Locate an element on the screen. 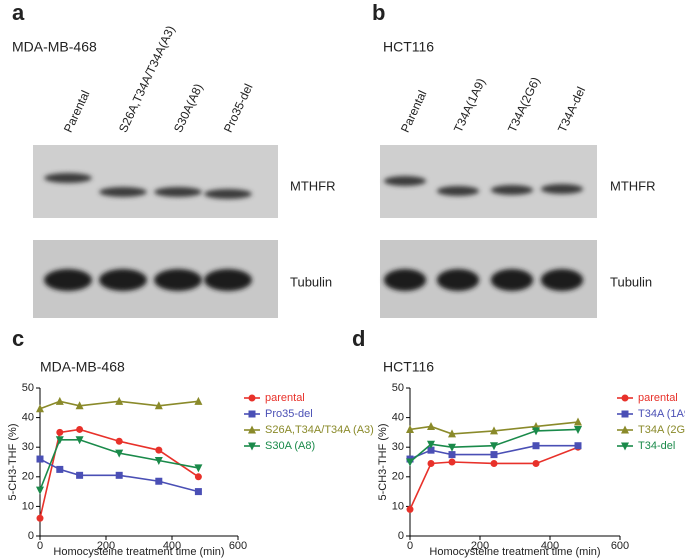  y-tick-label: 20 is located at coordinates (28, 477).